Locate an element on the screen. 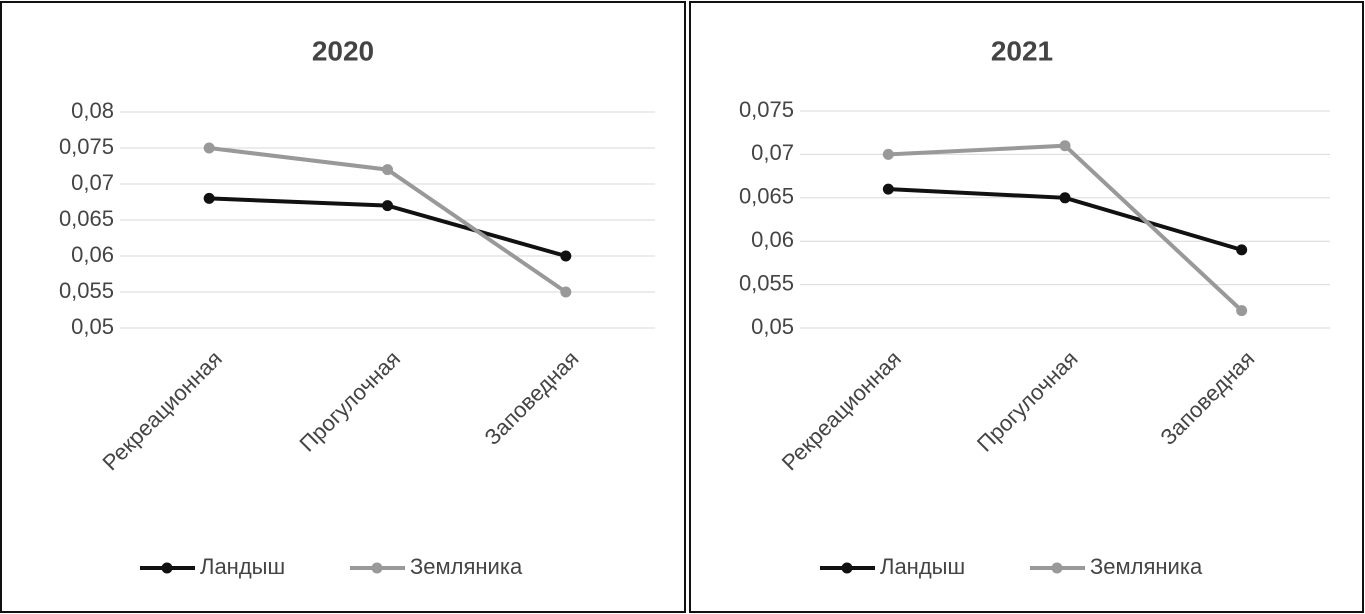  chart-title: 2020 is located at coordinates (343, 50).